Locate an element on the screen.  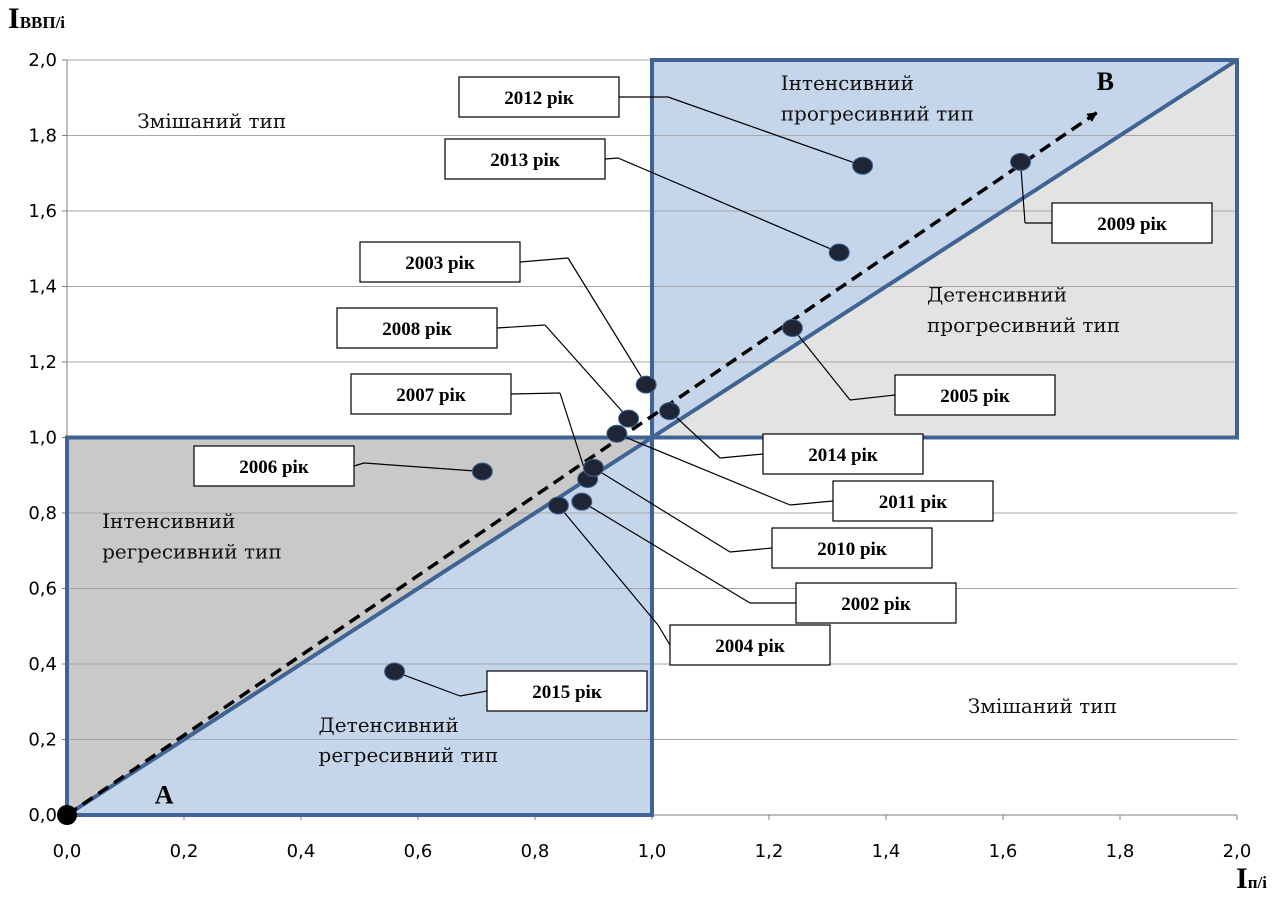
data-label: 2009 рік is located at coordinates (1132, 224).